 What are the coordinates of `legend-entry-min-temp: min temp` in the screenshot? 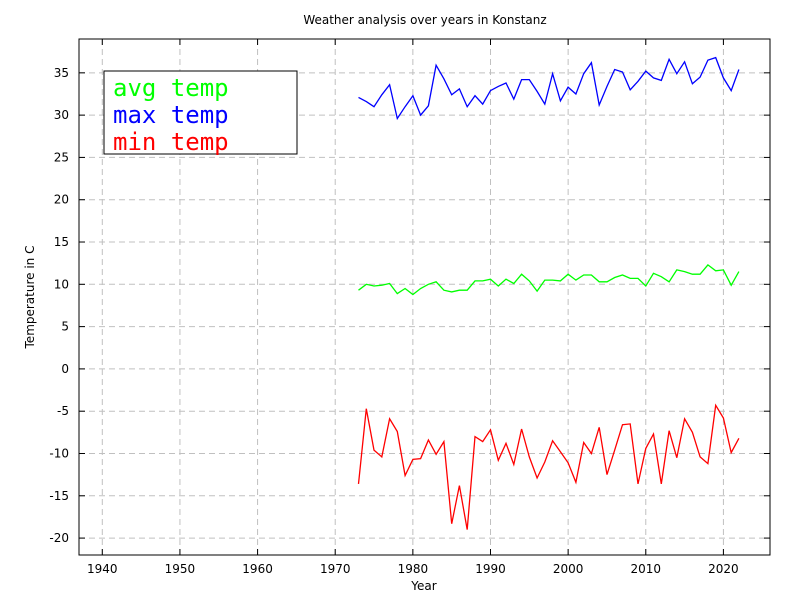 It's located at (171, 142).